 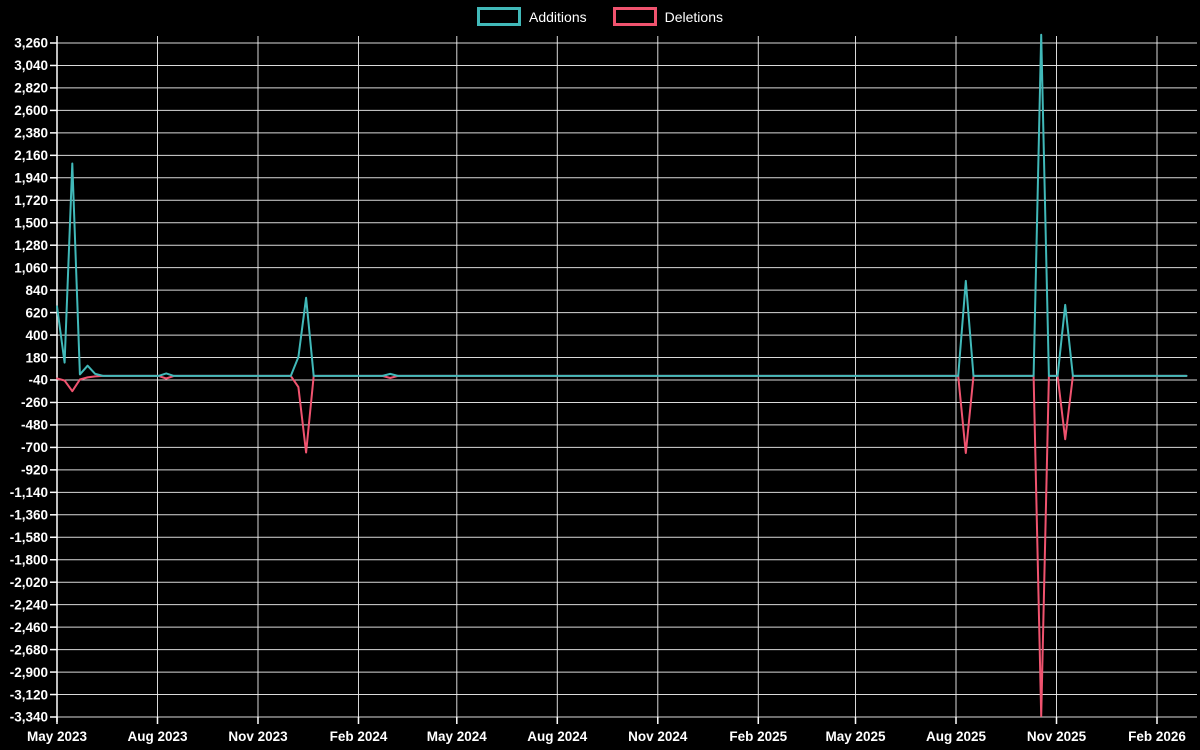 What do you see at coordinates (31, 65) in the screenshot?
I see `y-axis-label: 3,040` at bounding box center [31, 65].